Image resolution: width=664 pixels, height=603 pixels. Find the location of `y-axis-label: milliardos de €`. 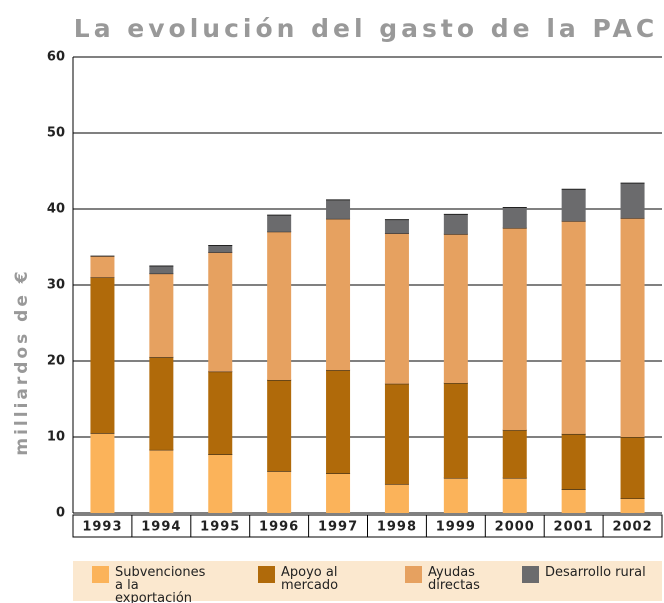

y-axis-label: milliardos de € is located at coordinates (22, 361).